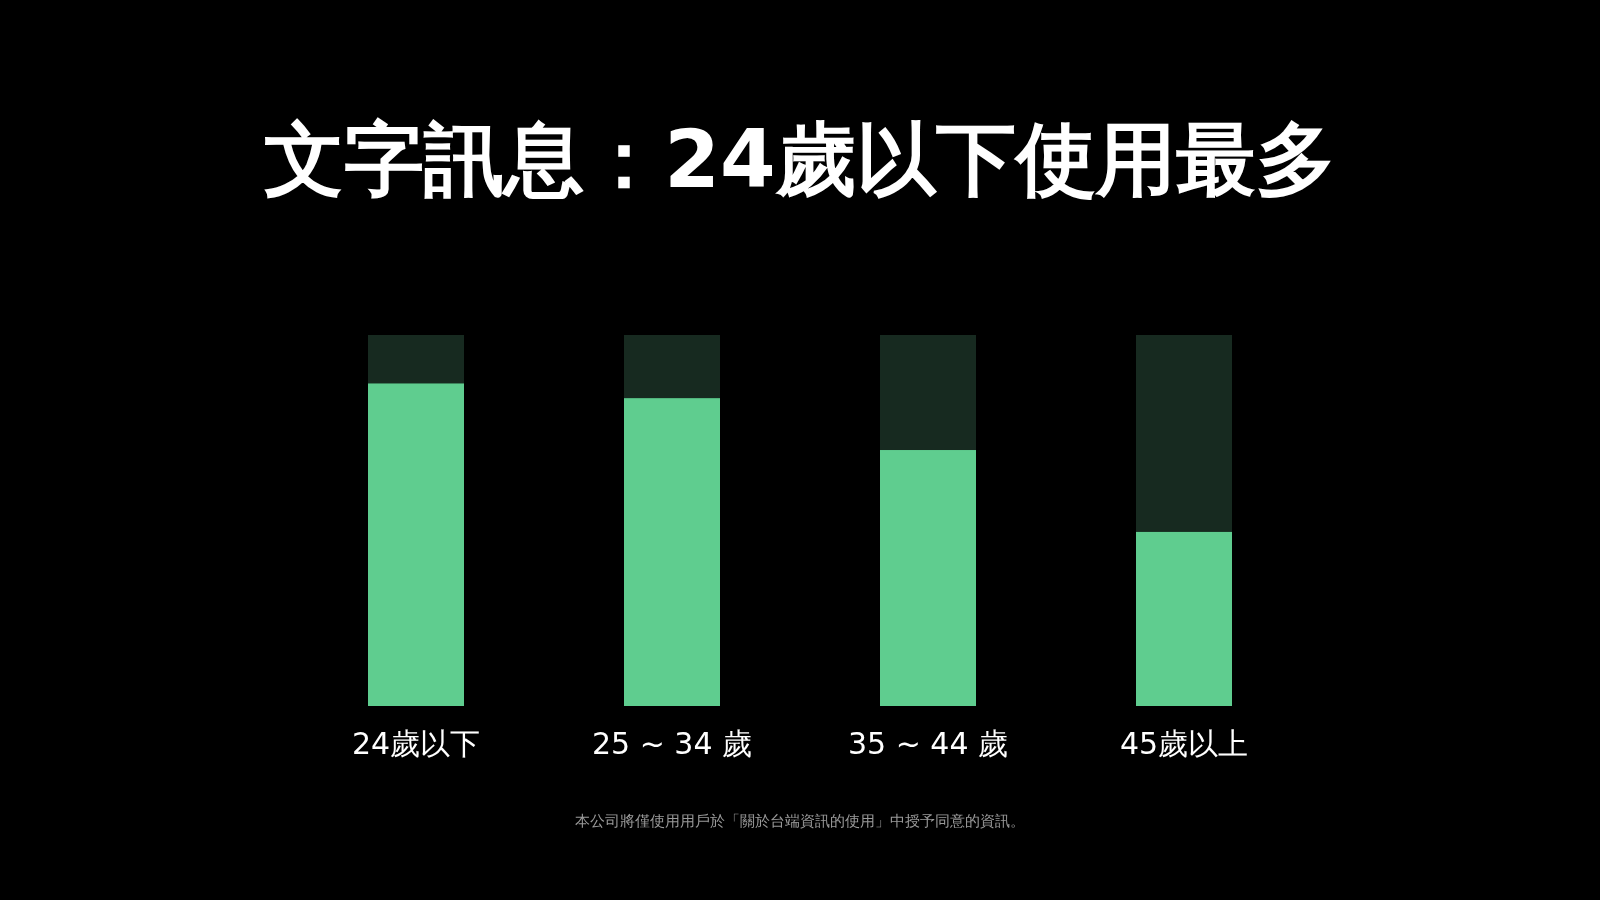  Describe the element at coordinates (672, 743) in the screenshot. I see `x-tick-label: 25 ~ 34 歲` at that location.